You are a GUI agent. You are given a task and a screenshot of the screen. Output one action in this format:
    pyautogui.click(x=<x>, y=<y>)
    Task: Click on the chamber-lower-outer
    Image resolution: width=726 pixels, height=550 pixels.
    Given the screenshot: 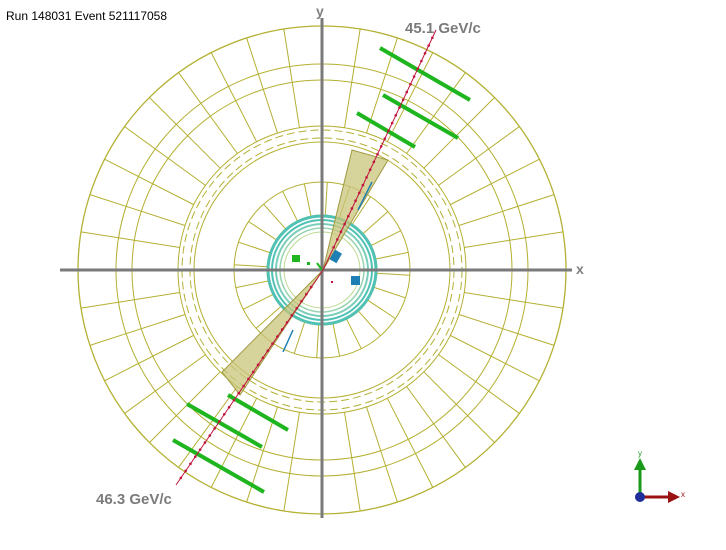 What is the action you would take?
    pyautogui.click(x=218, y=466)
    